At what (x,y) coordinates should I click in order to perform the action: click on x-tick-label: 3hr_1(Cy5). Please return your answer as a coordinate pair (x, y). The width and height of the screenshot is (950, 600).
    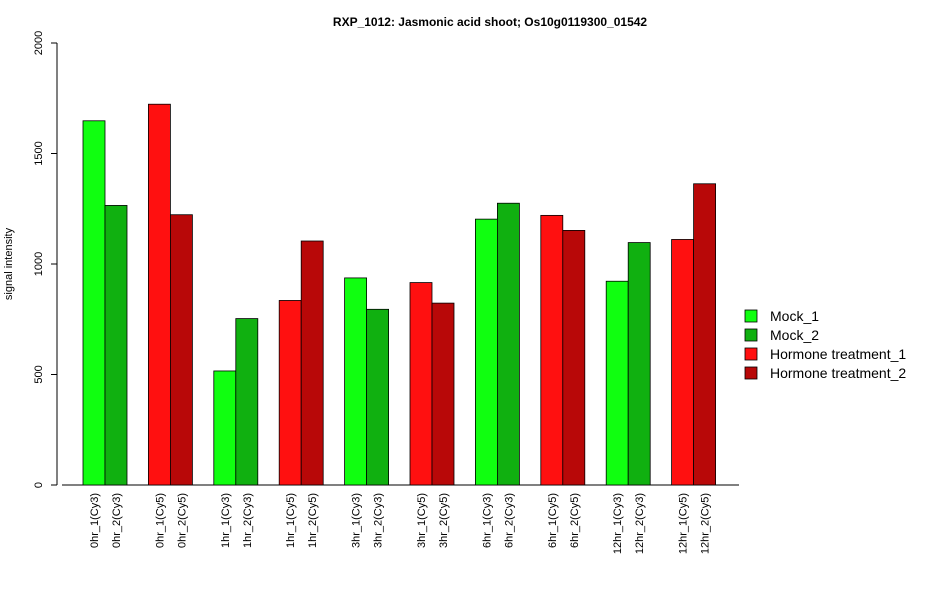
    Looking at the image, I should click on (422, 520).